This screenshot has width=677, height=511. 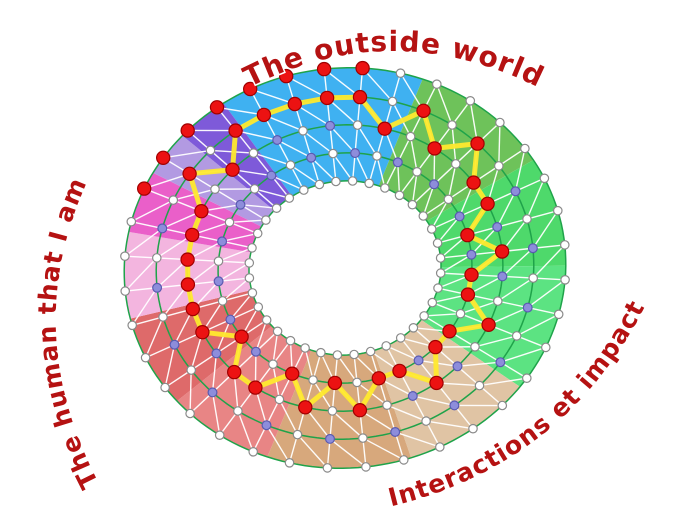 What do you see at coordinates (446, 388) in the screenshot?
I see `sector-tan-light` at bounding box center [446, 388].